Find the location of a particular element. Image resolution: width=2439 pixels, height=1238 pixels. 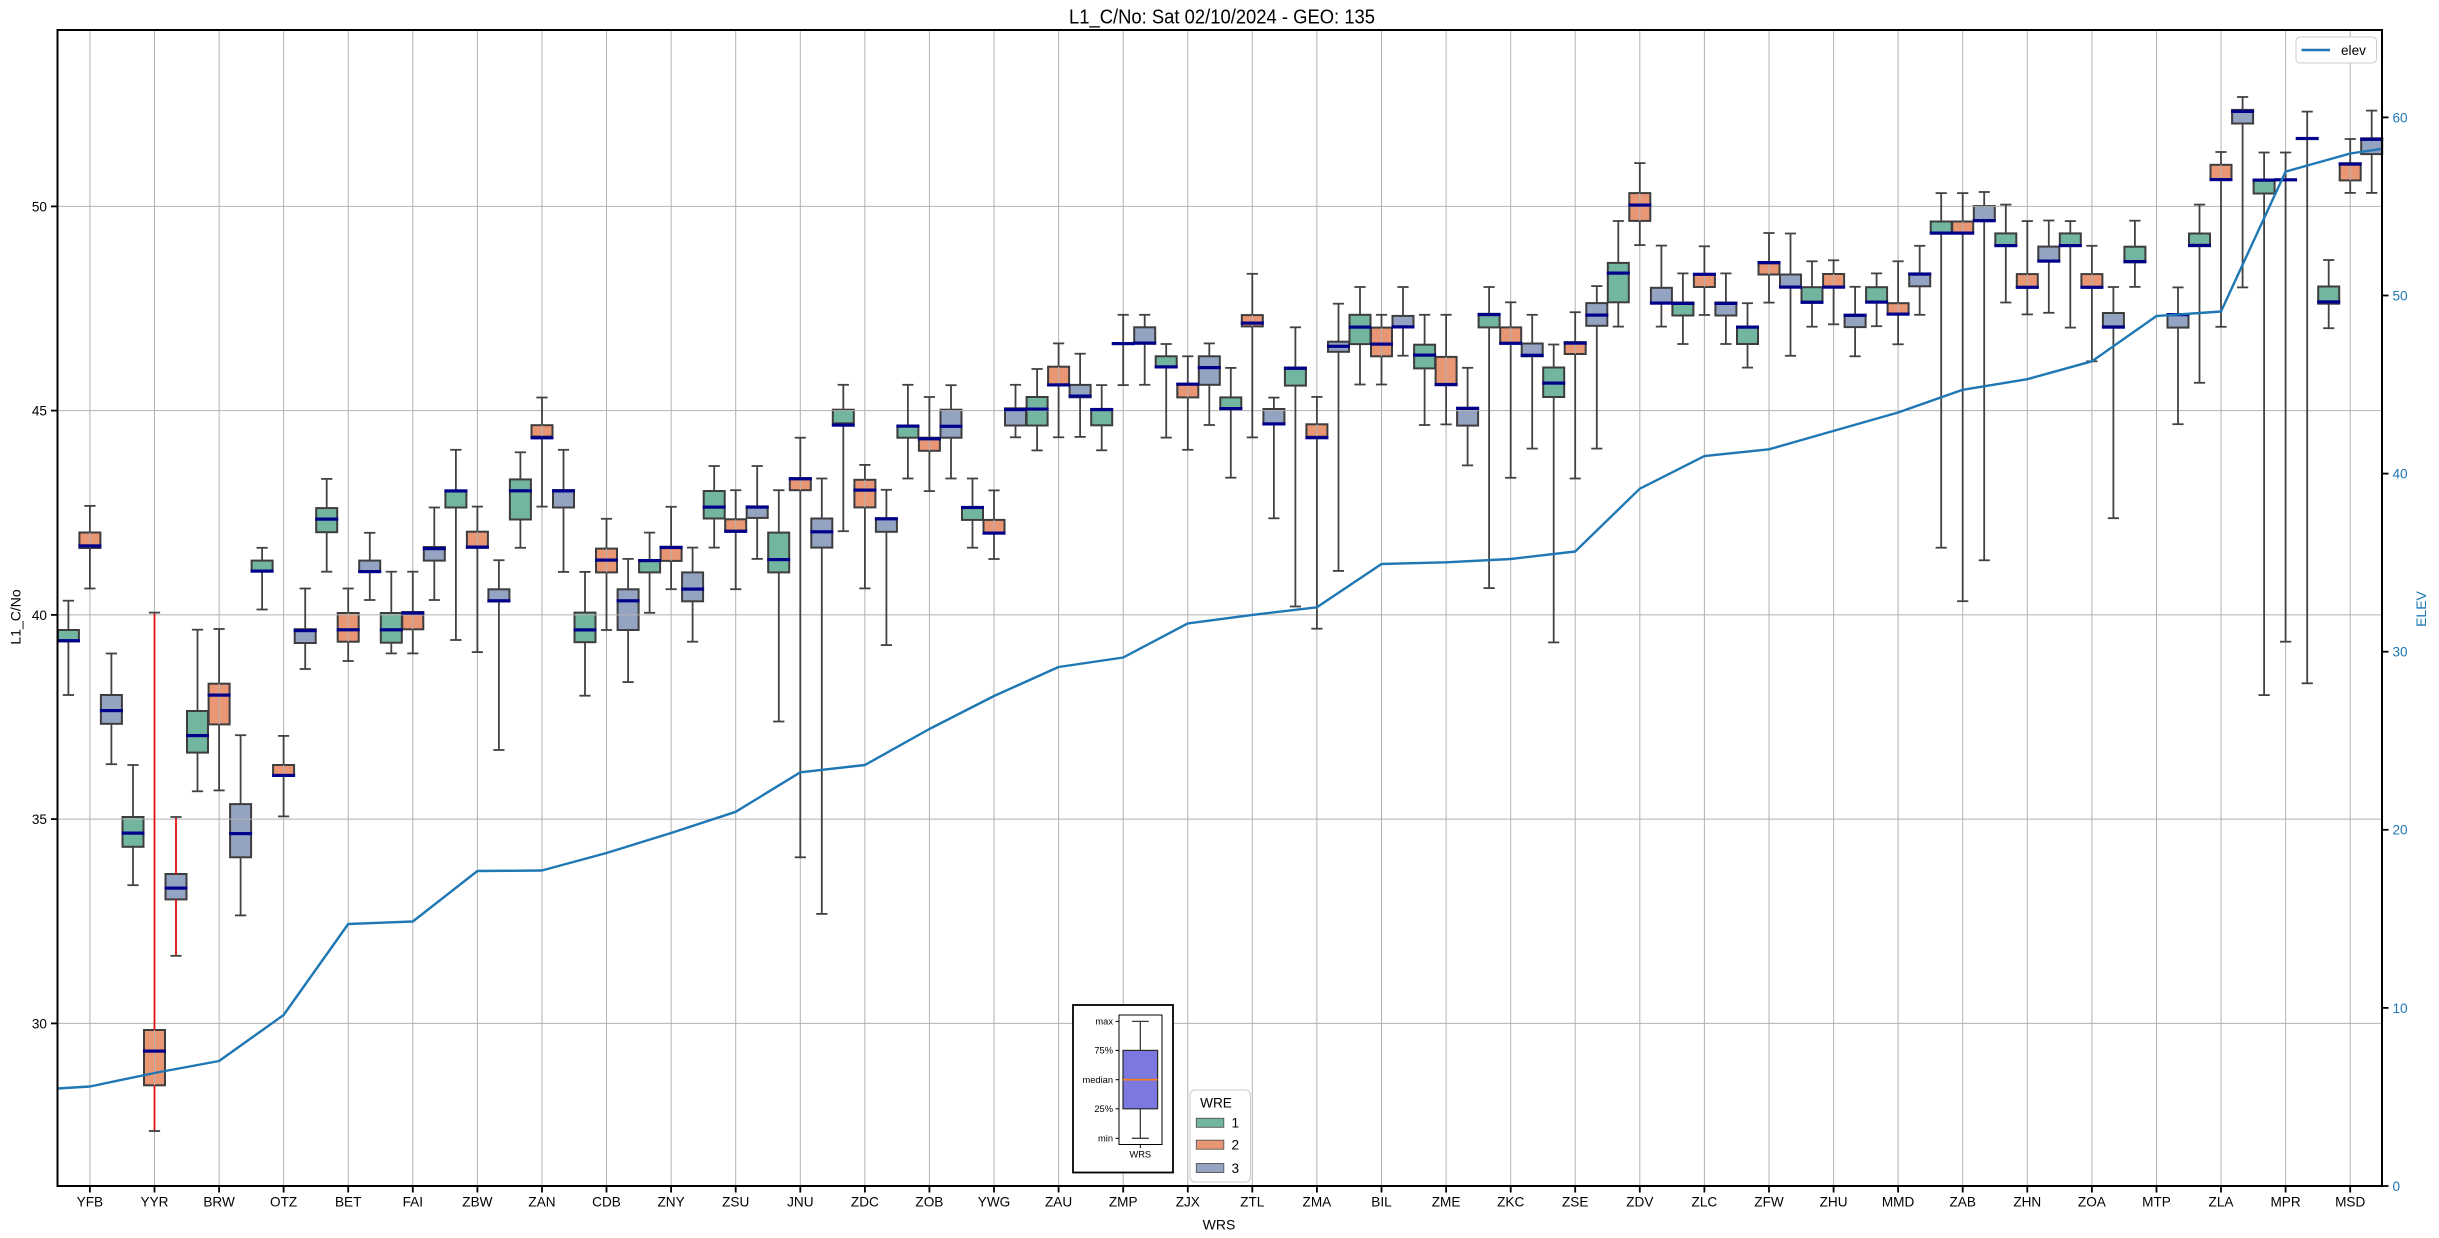

svg-text: ZMA is located at coordinates (1318, 1202).